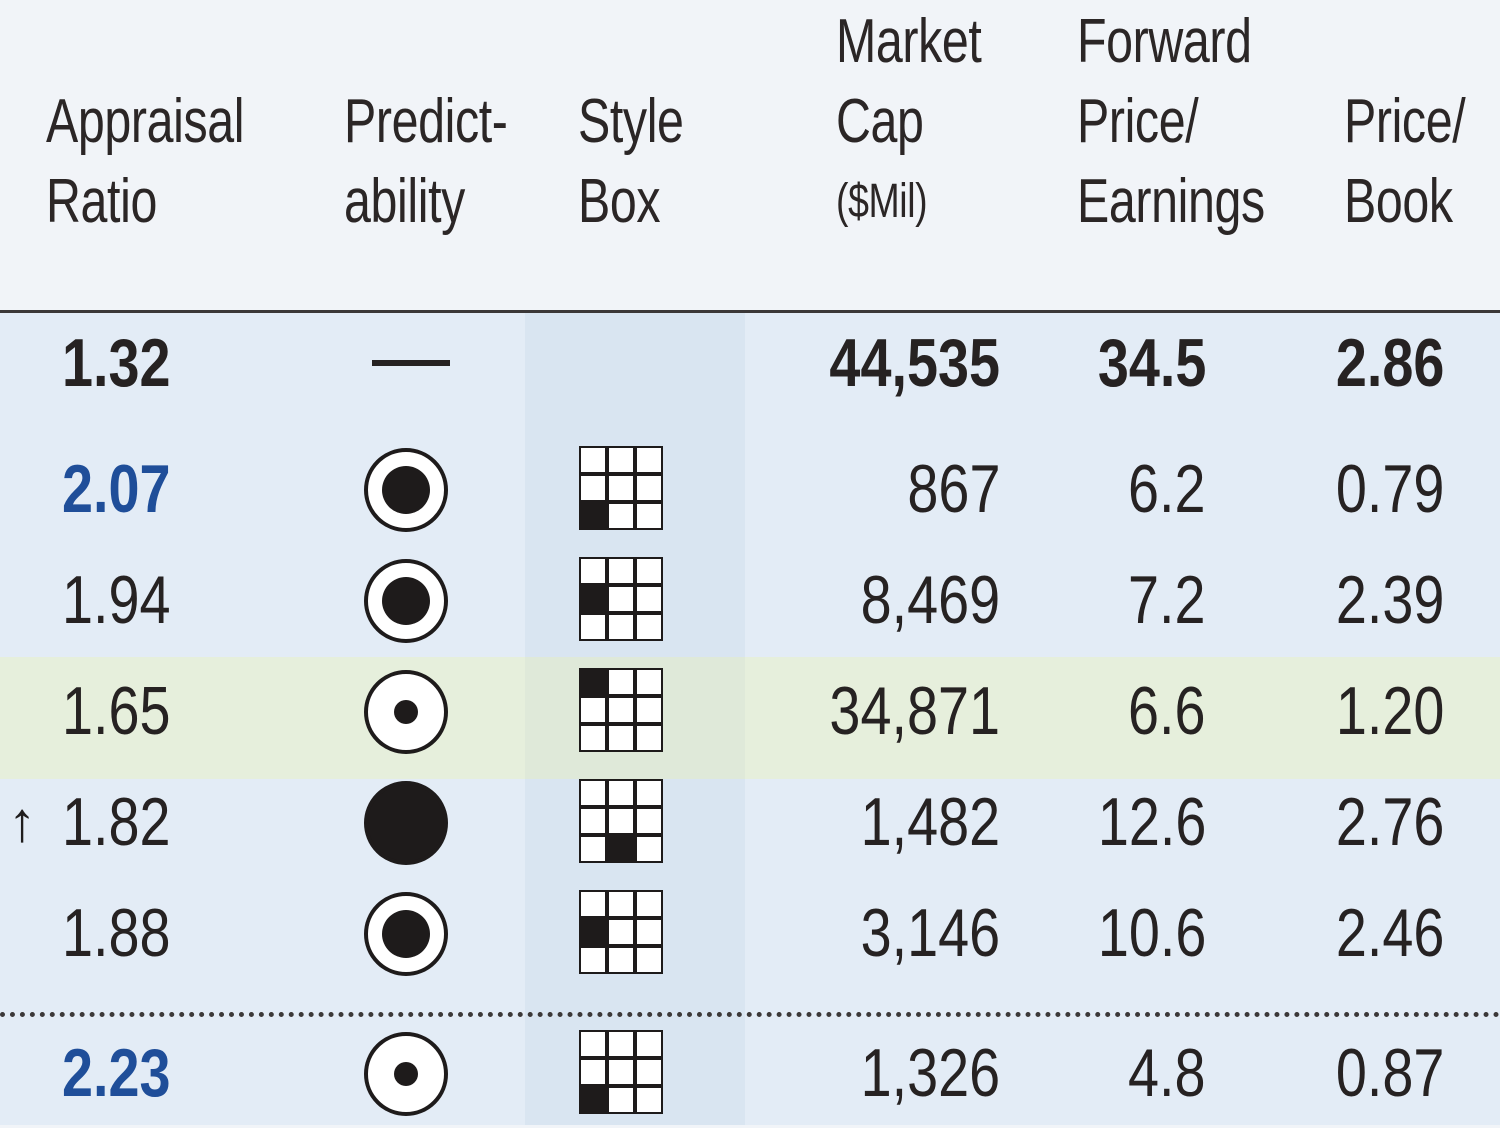  I want to click on forward-pe-cell: 7.2, so click(1167, 600).